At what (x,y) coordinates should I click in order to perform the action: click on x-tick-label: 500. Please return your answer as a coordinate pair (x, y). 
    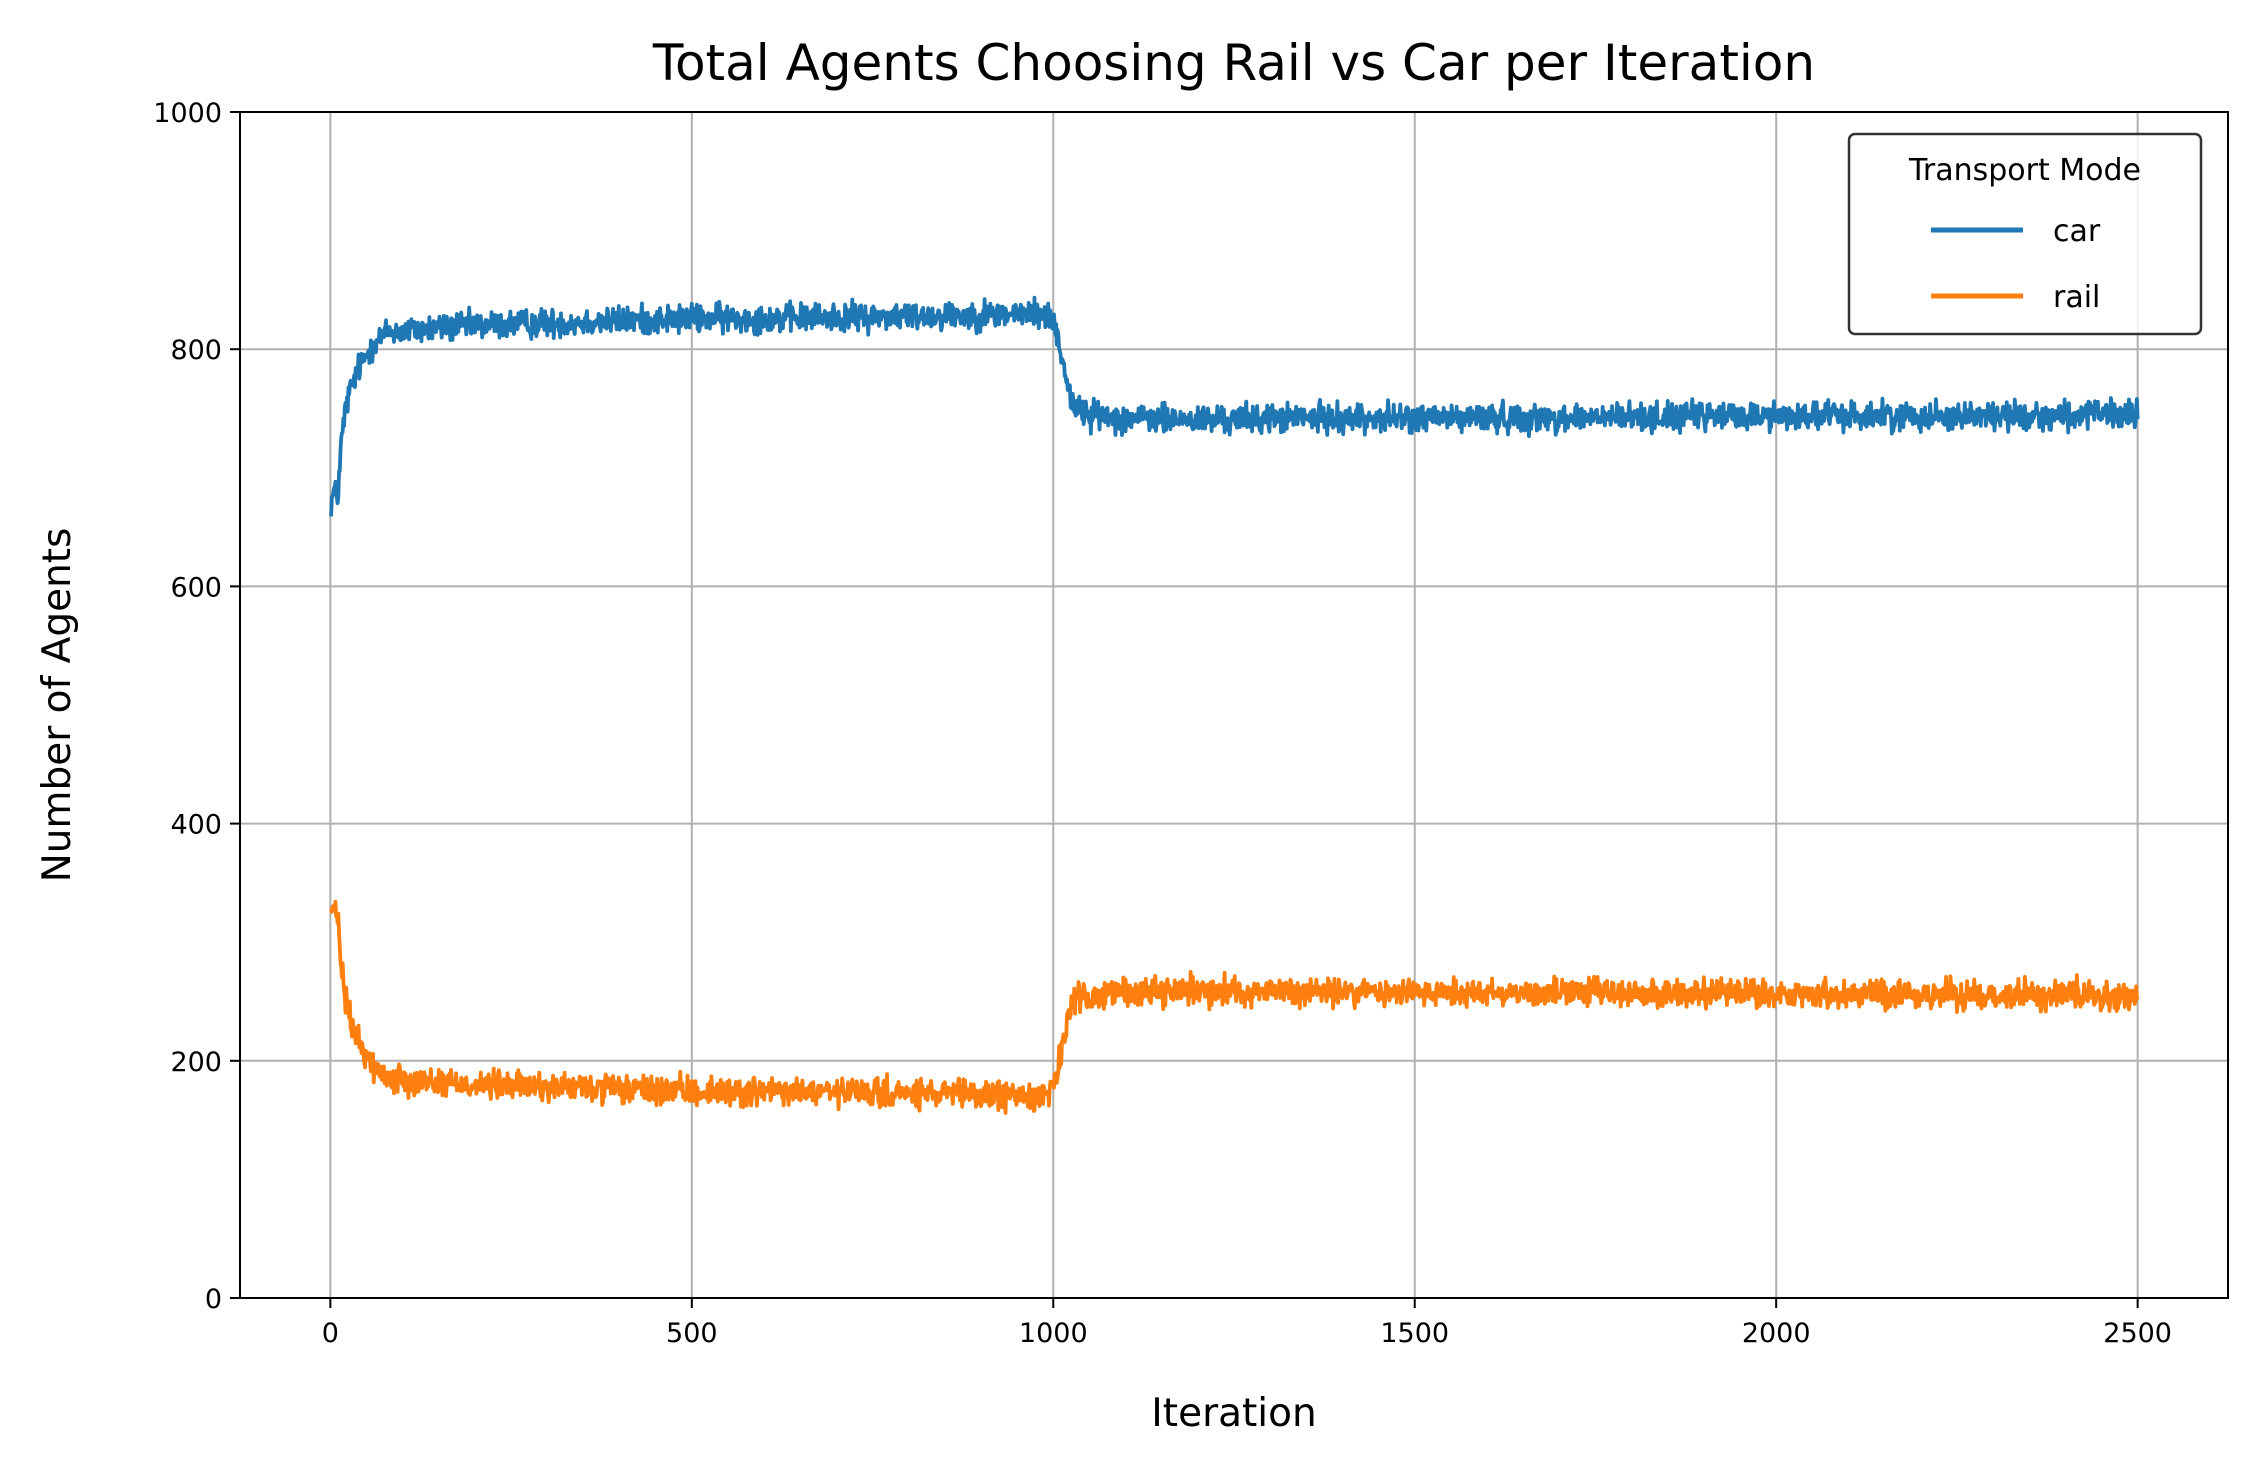
    Looking at the image, I should click on (692, 1333).